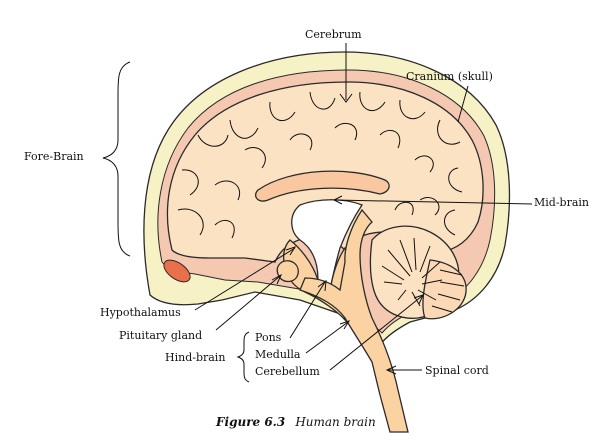  I want to click on figure-caption: Figure 6.3 Human brain, so click(295, 420).